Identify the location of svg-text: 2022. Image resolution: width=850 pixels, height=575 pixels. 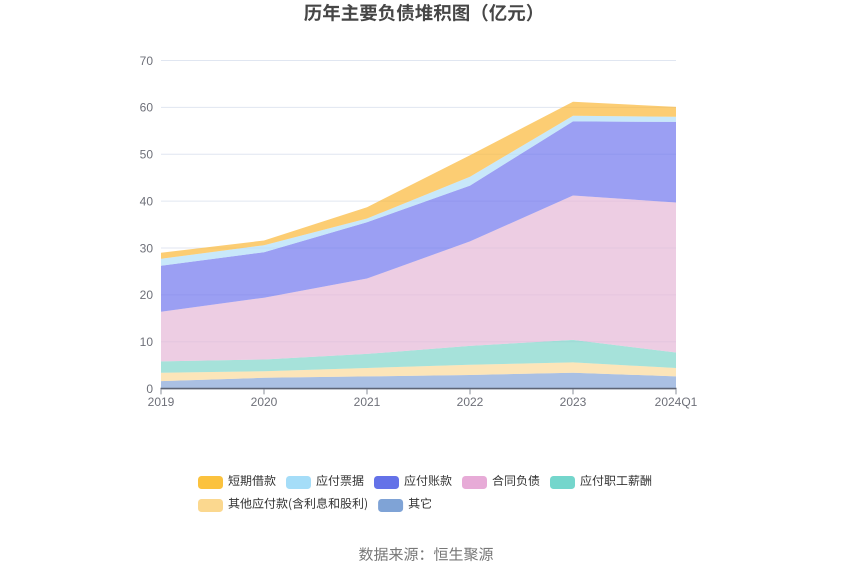
(470, 402).